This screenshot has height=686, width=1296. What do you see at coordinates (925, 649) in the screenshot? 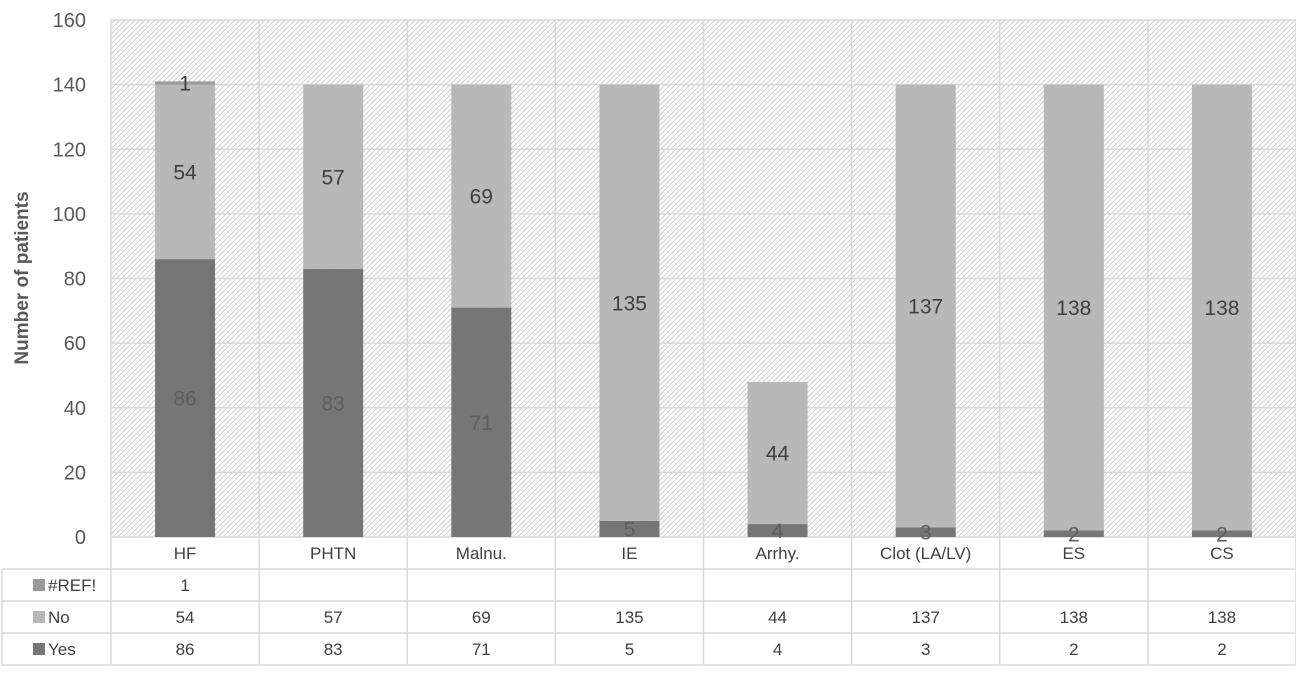
I see `table-cell-value: 3` at bounding box center [925, 649].